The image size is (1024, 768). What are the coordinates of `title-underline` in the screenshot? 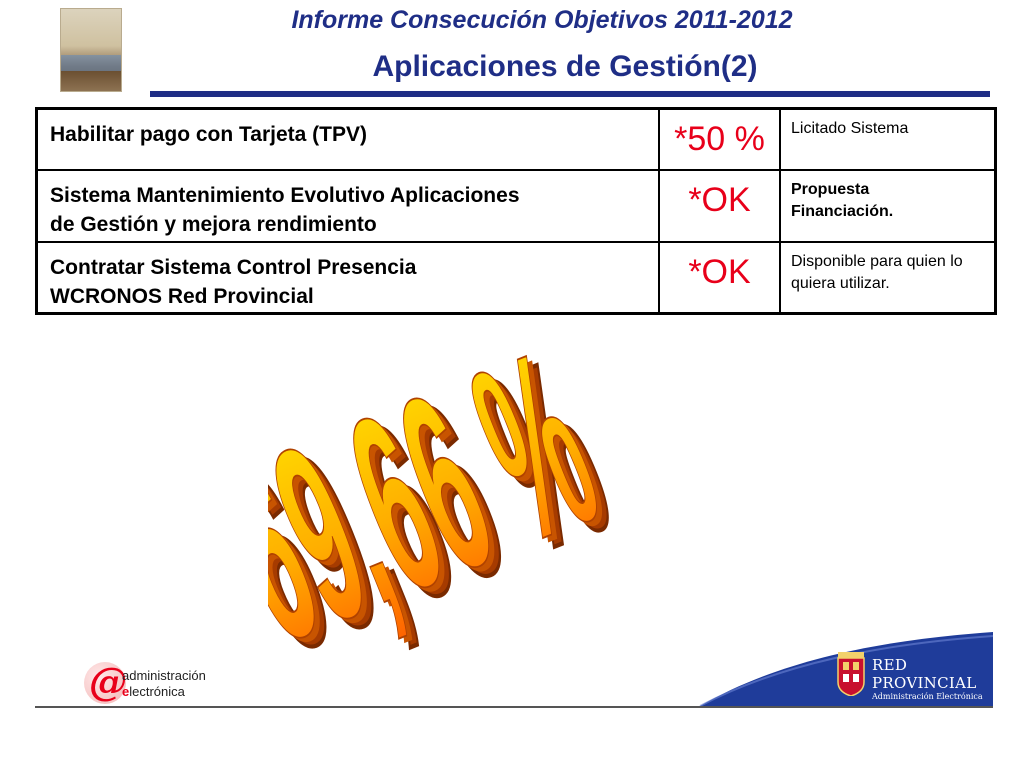 It's located at (570, 94).